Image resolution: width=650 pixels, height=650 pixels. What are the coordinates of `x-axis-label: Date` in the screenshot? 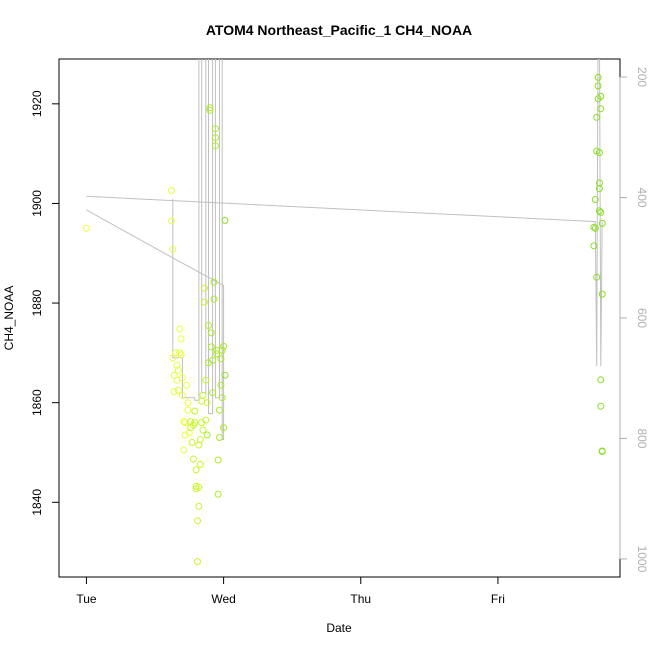 It's located at (339, 628).